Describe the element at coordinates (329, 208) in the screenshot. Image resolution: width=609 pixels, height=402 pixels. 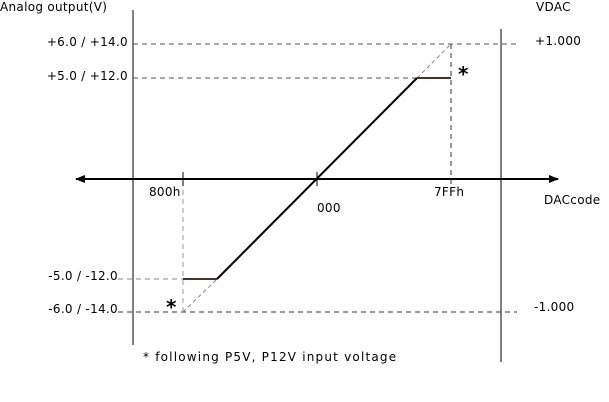
I see `x-label-000: 000` at that location.